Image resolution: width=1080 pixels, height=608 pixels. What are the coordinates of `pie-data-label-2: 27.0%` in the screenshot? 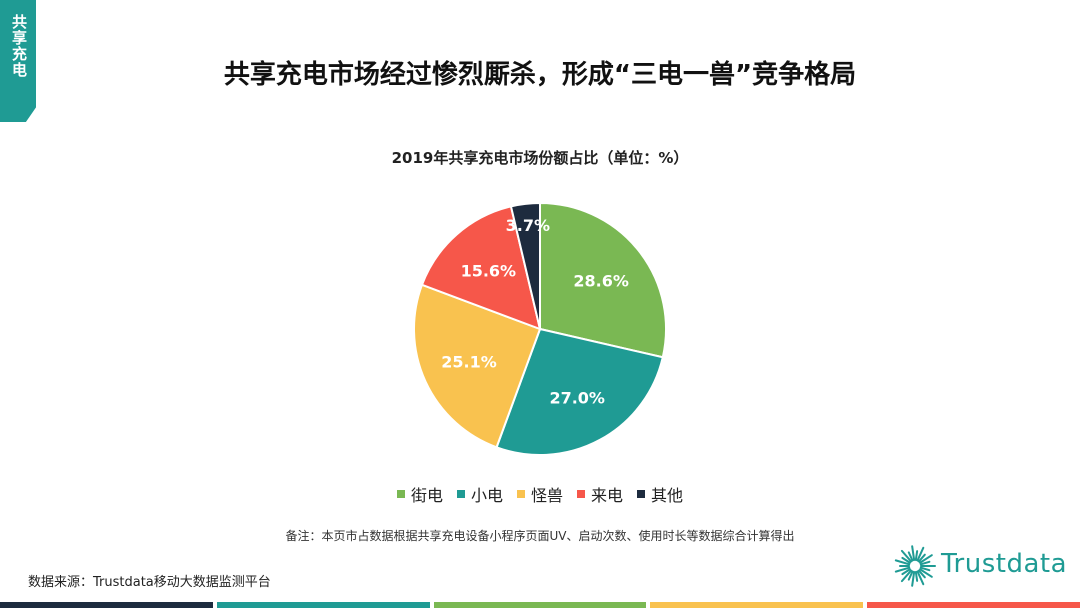 It's located at (577, 398).